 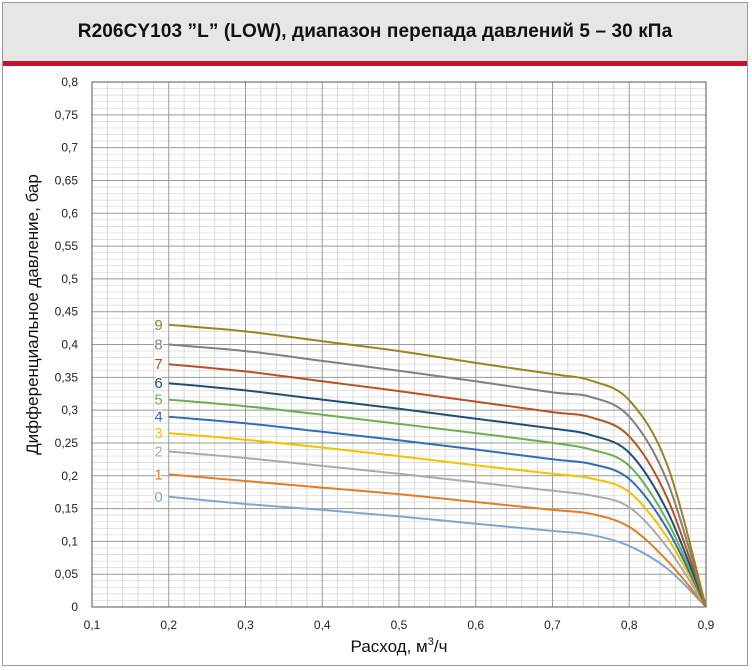 I want to click on x-tick-labels: 0,1 0,2 0,3 0,4 0,5 0,6 0,7 0,8 0,9, so click(x=399, y=625).